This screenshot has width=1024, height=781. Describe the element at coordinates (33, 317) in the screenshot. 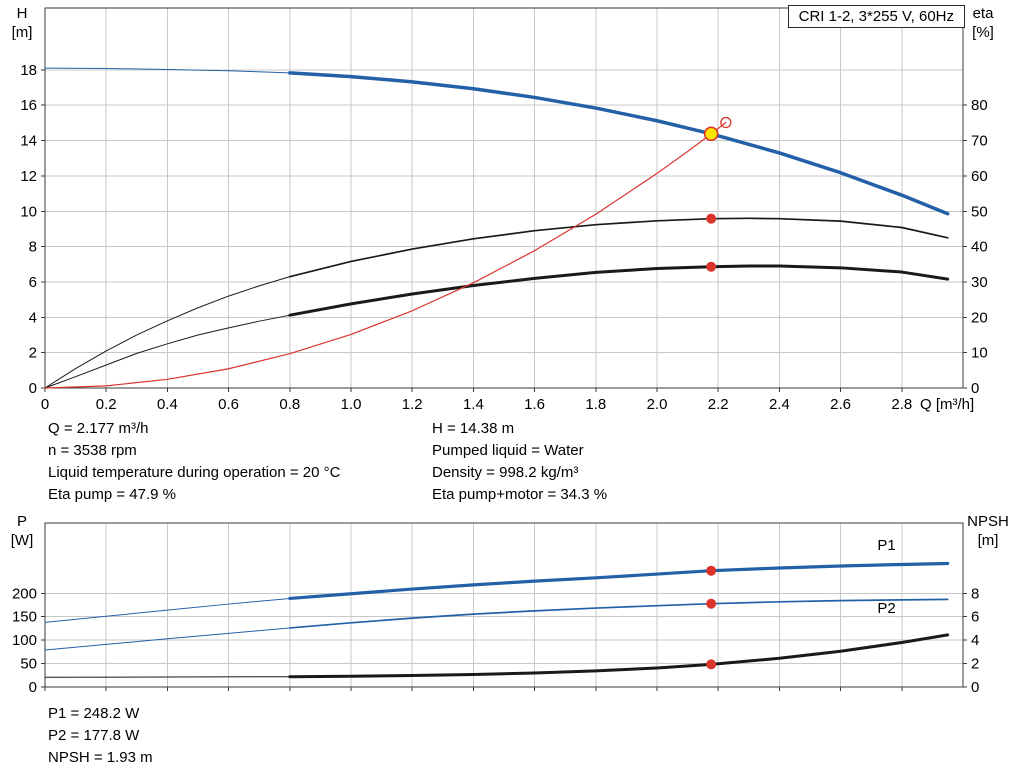

I see `y-left-tick-label: 4` at that location.